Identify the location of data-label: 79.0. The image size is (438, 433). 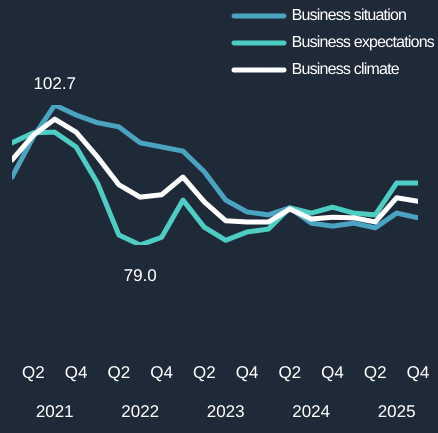
(140, 275).